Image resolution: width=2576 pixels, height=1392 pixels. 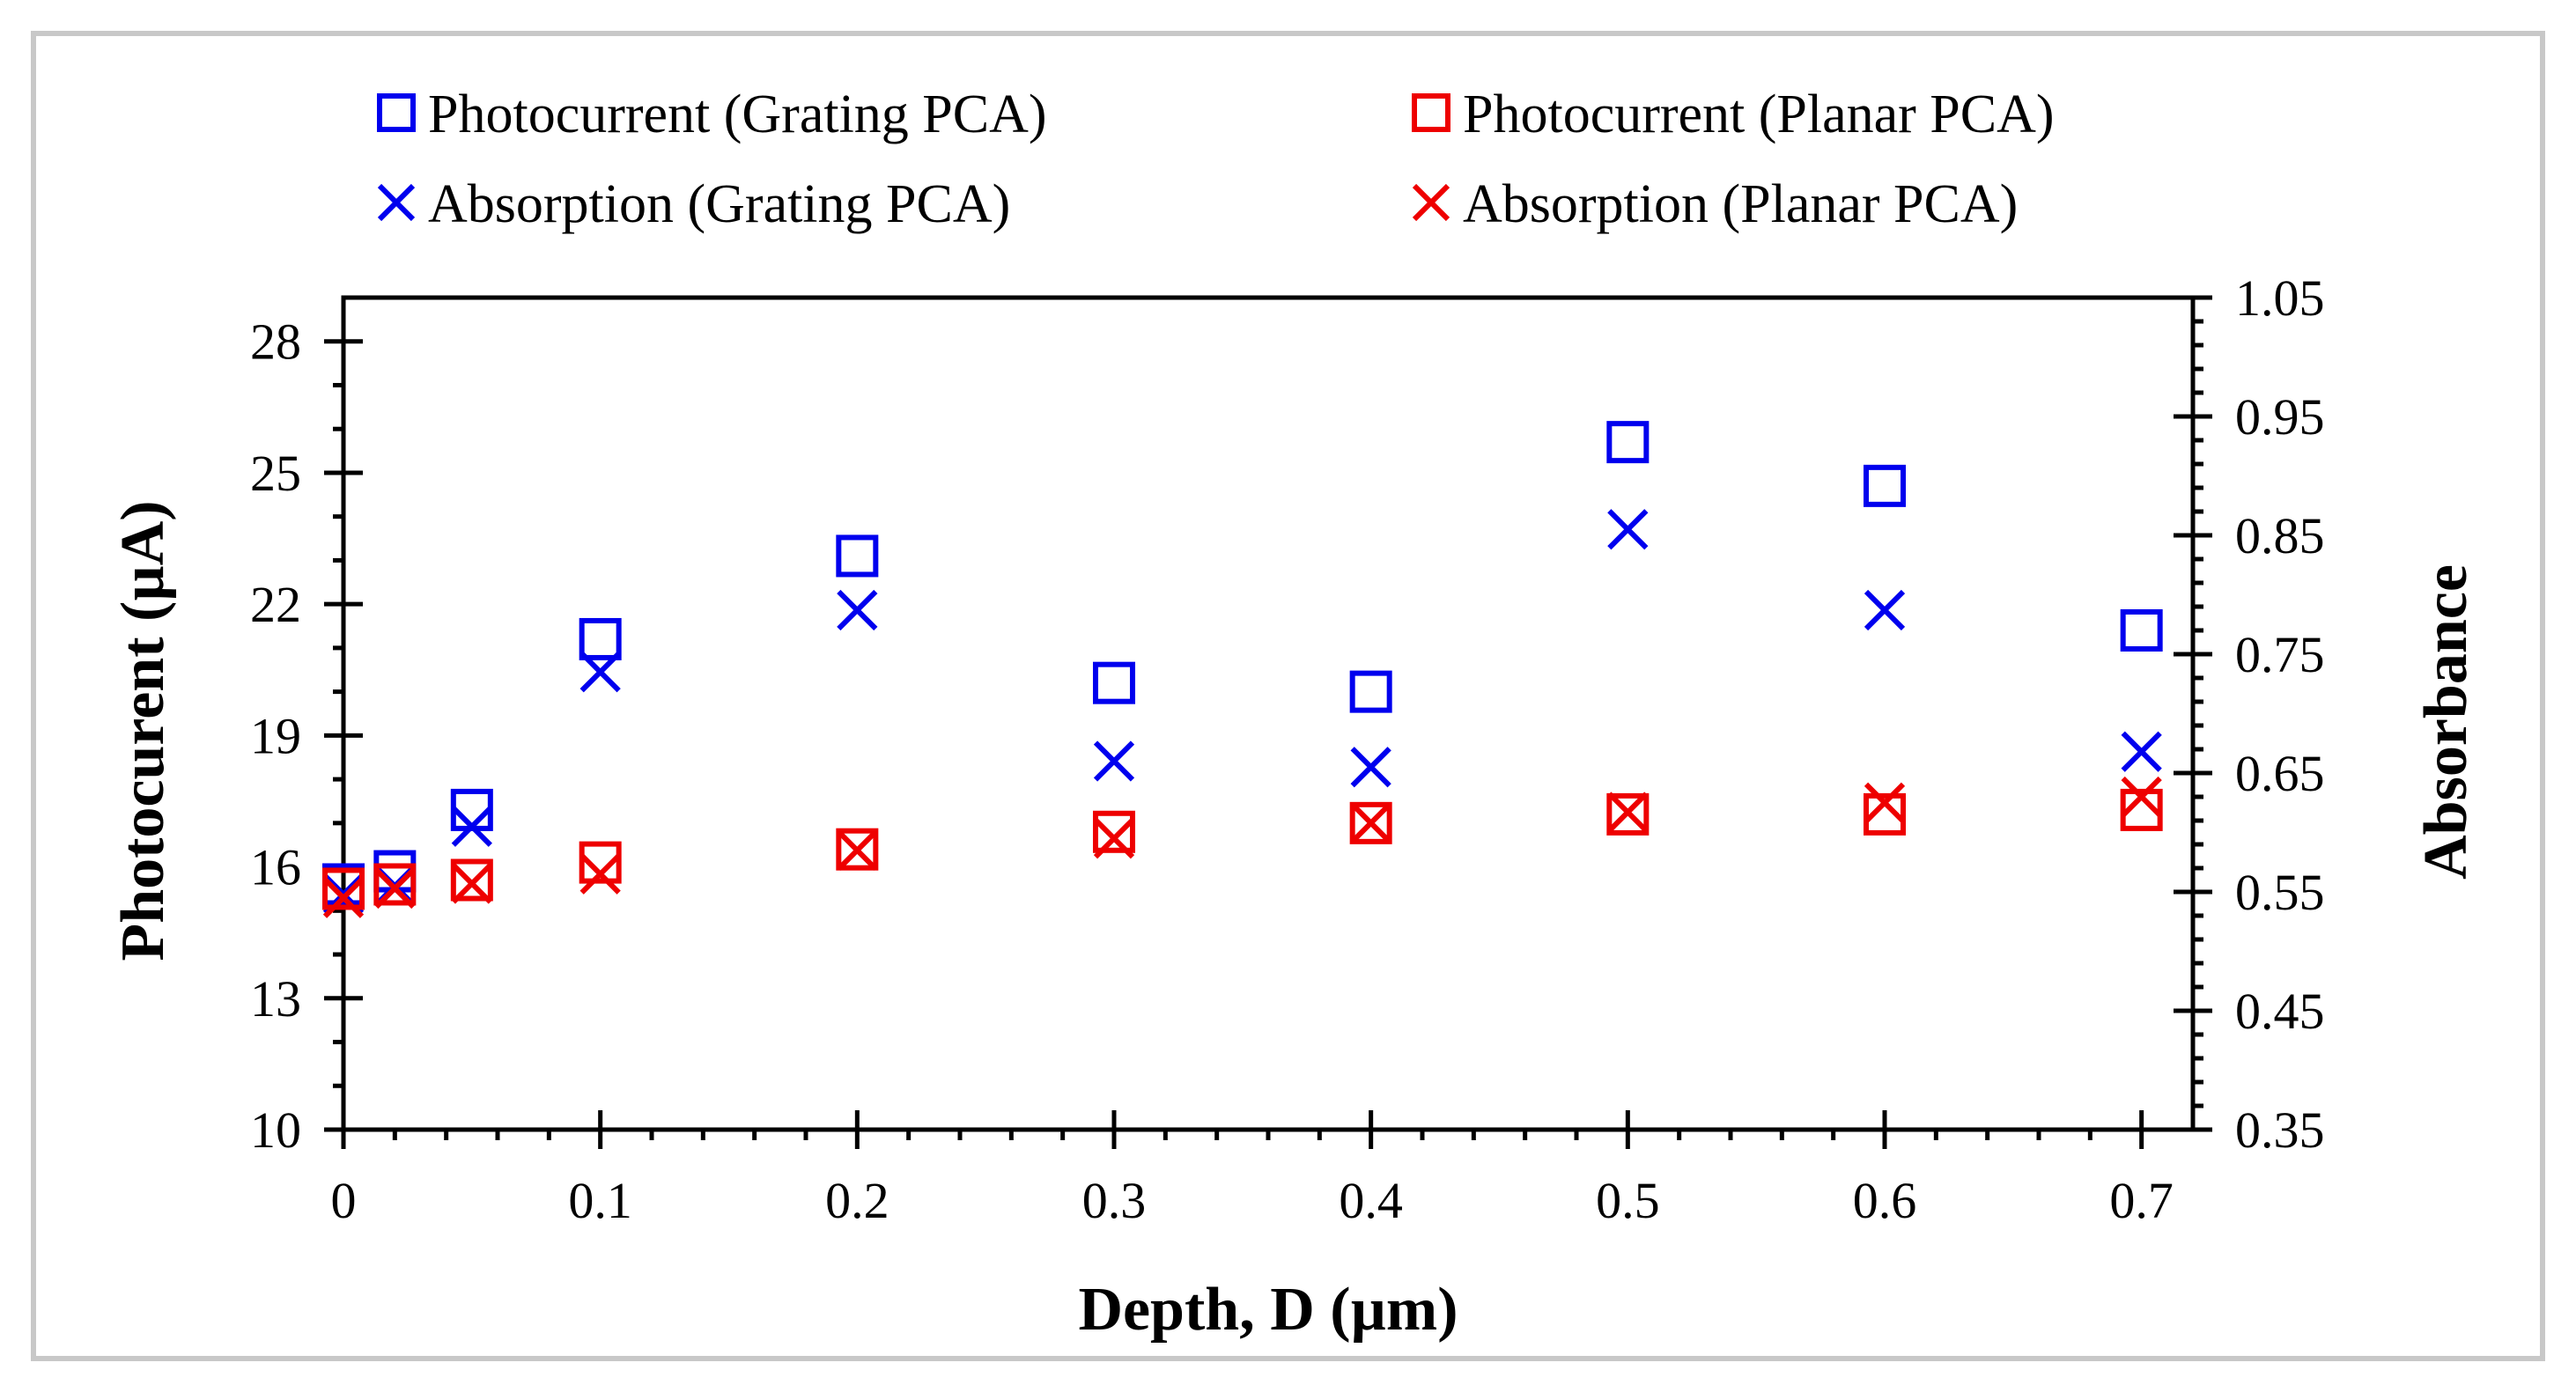 I want to click on y-tick-label: 25, so click(x=275, y=474).